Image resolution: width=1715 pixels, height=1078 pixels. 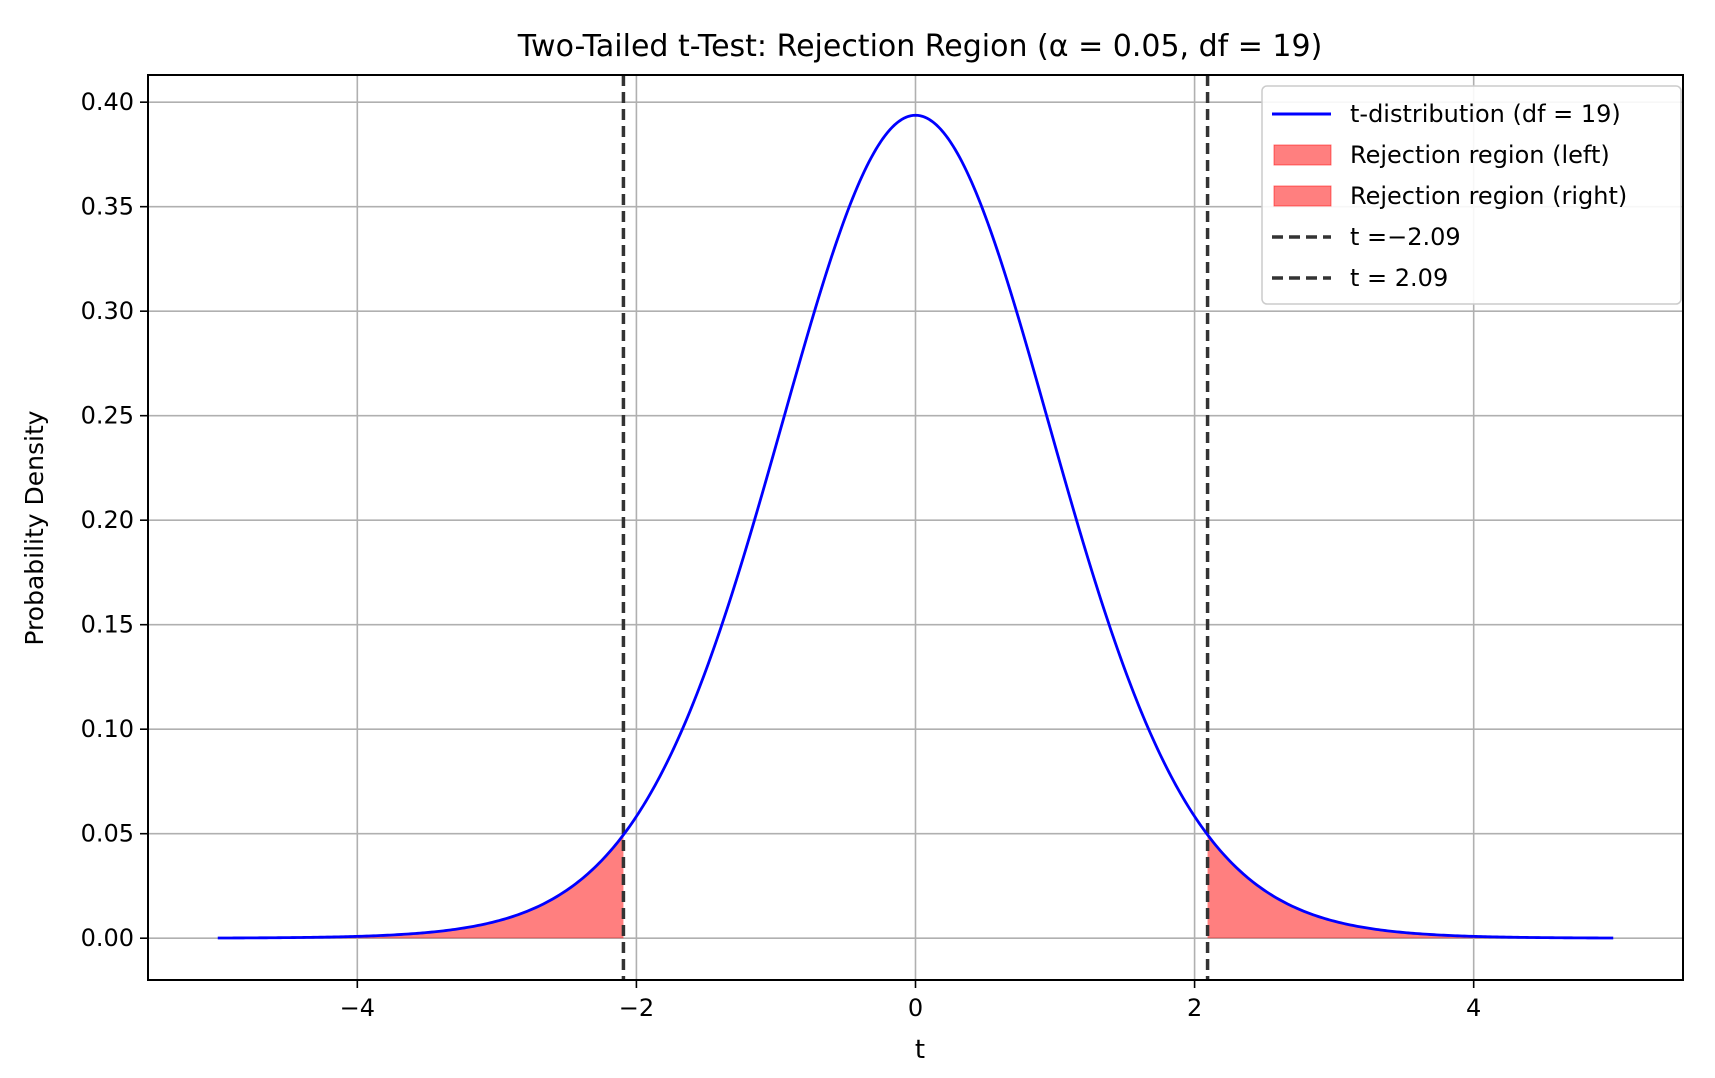 I want to click on rejection-region-left, so click(x=420, y=886).